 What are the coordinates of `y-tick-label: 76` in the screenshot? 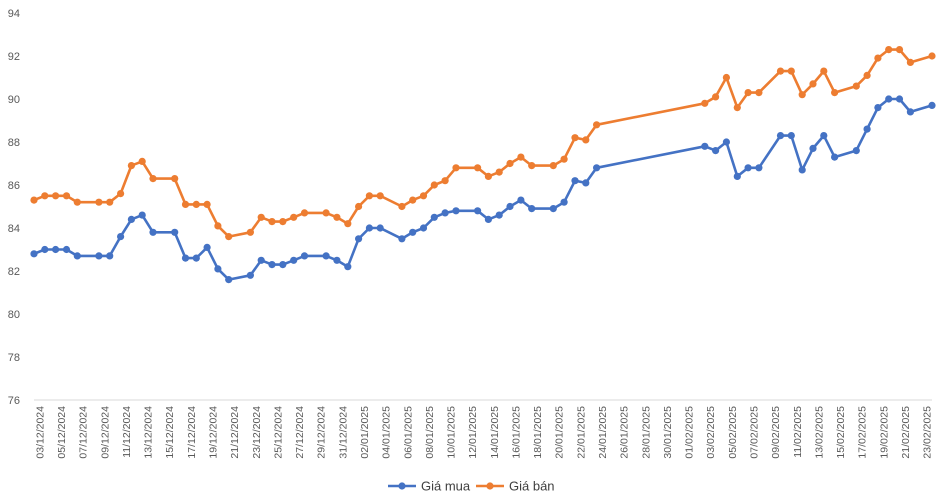 It's located at (14, 401).